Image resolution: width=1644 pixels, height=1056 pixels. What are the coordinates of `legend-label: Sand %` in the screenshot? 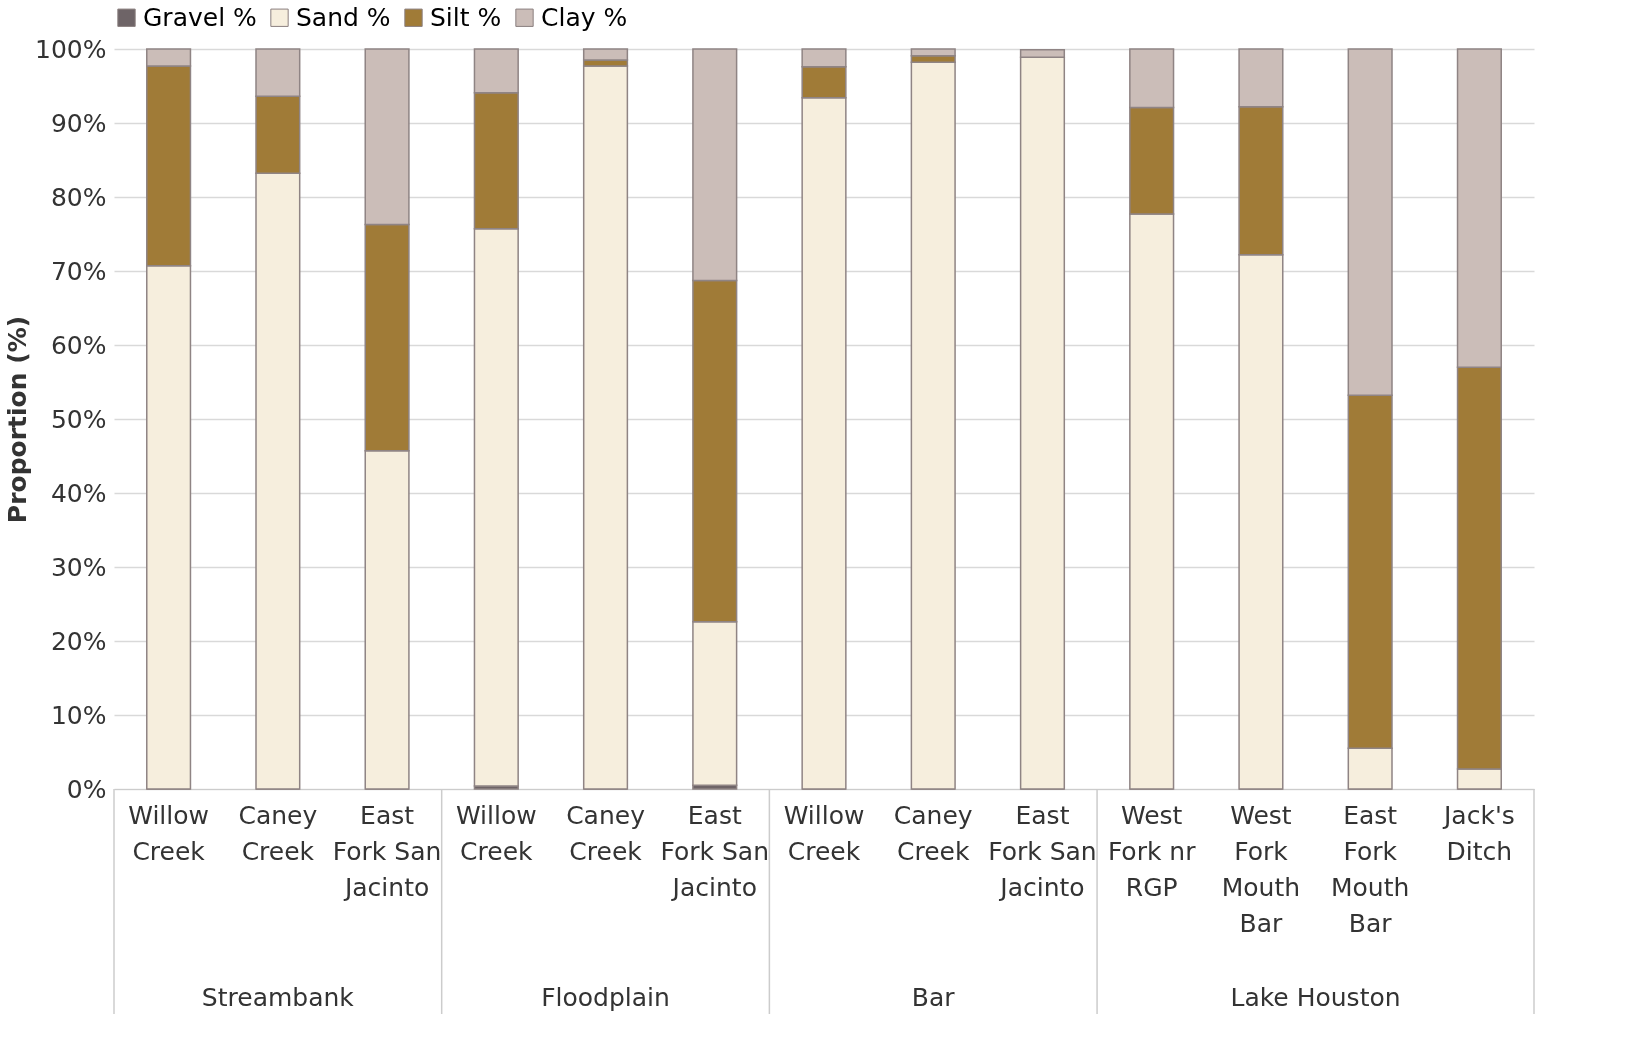 It's located at (343, 17).